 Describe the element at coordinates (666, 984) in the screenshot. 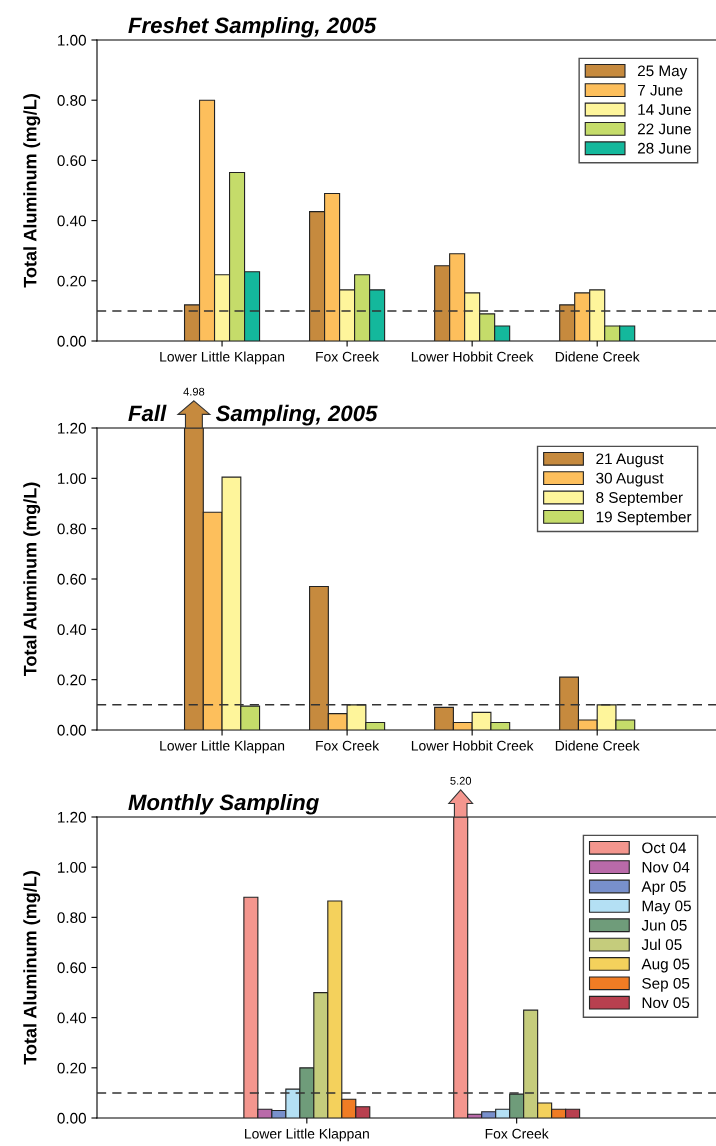

I see `legend-label: Sep 05` at that location.